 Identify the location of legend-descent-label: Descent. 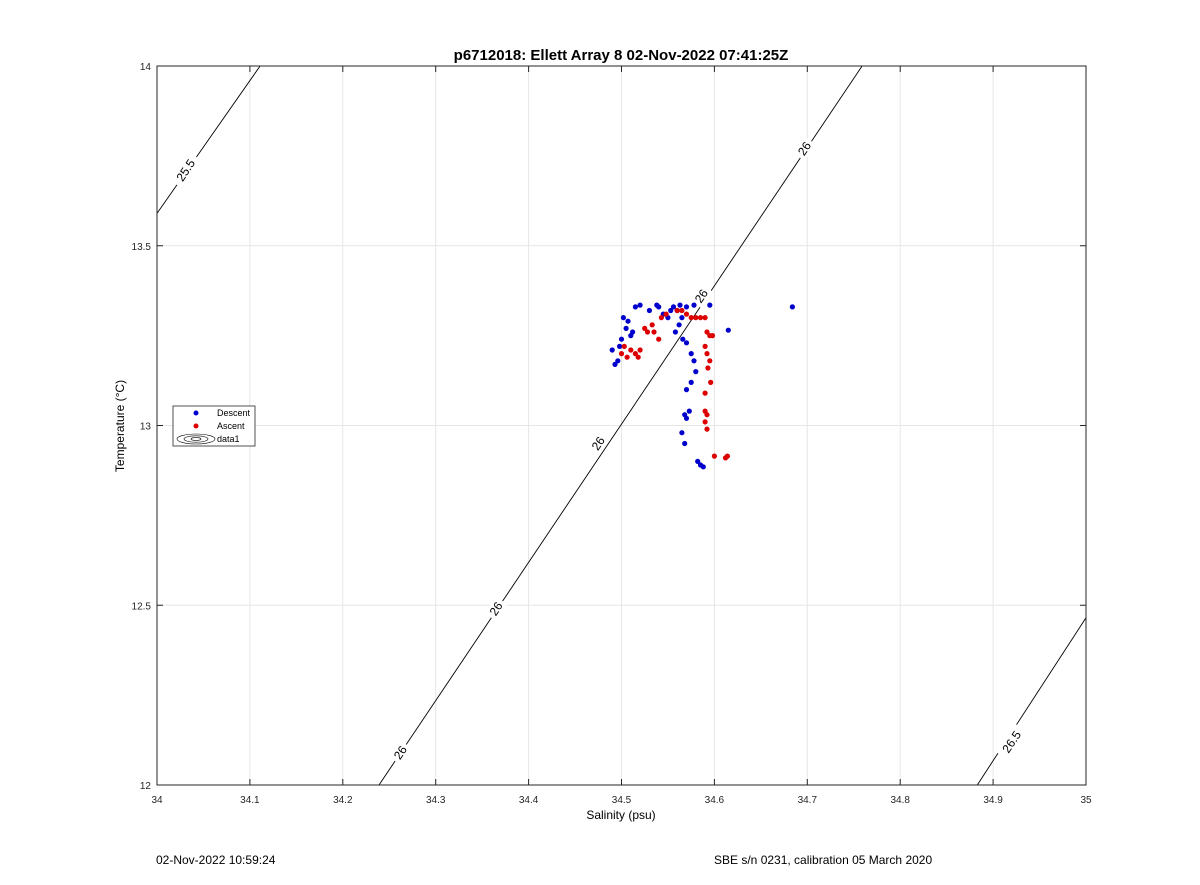
(234, 413).